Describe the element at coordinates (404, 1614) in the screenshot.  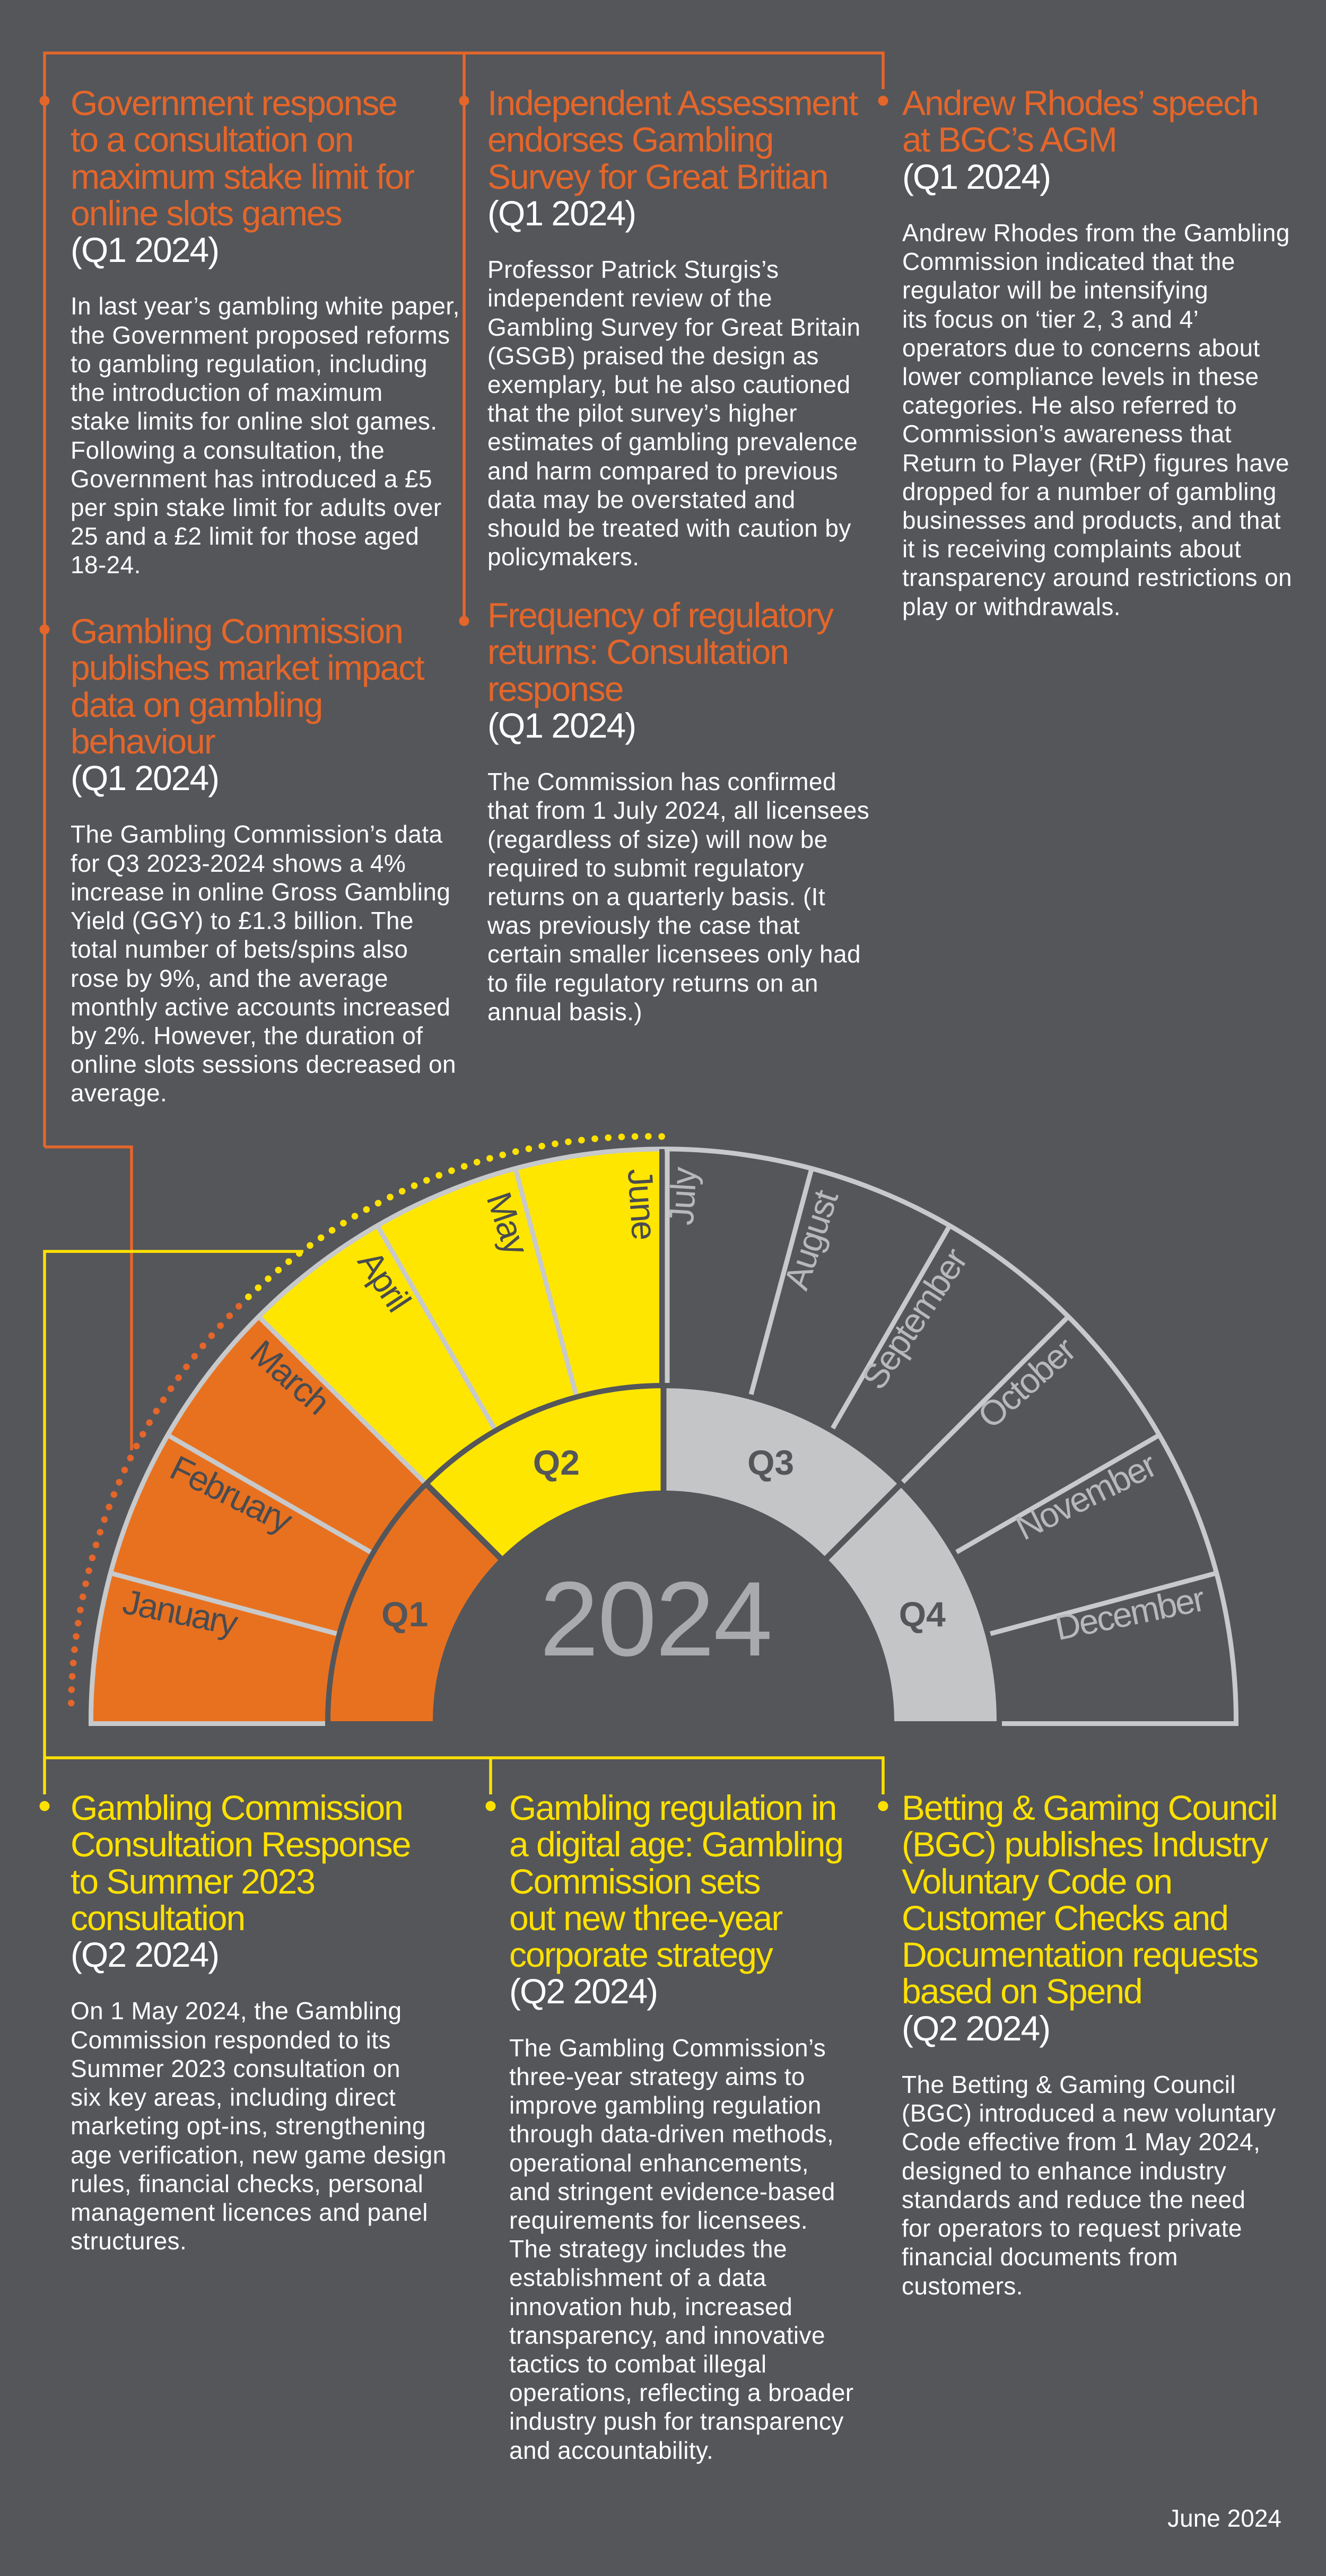
I see `svg-text: Q1` at that location.